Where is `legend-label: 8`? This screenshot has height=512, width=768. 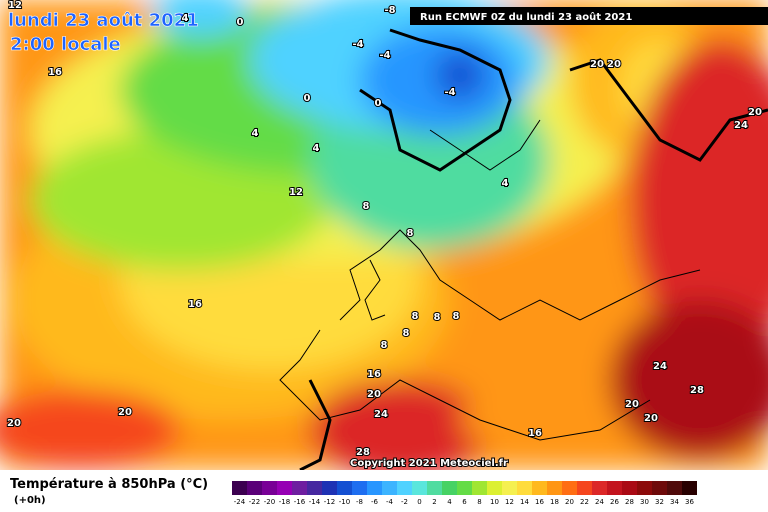 legend-label: 8 is located at coordinates (479, 502).